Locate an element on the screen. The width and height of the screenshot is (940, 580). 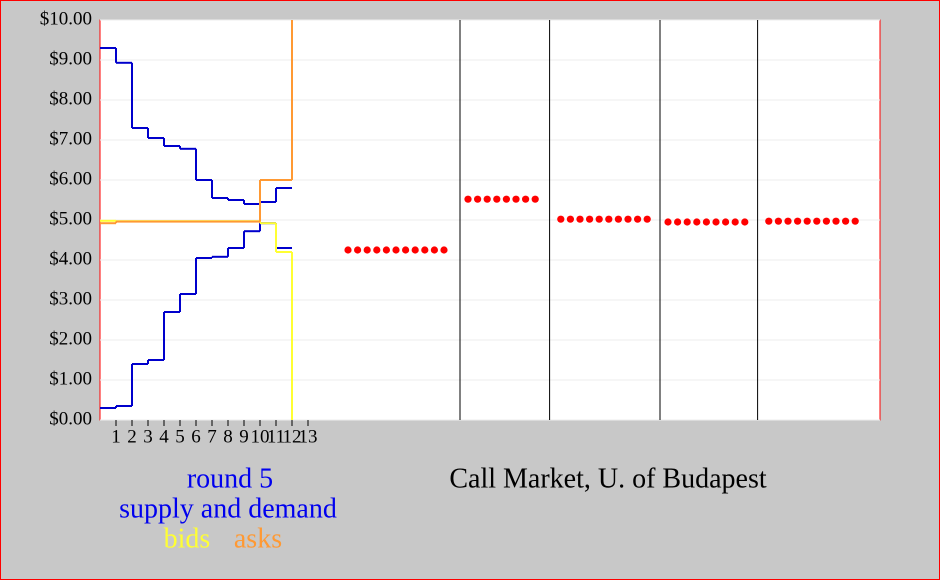
x-tick-label: 13 is located at coordinates (308, 436).